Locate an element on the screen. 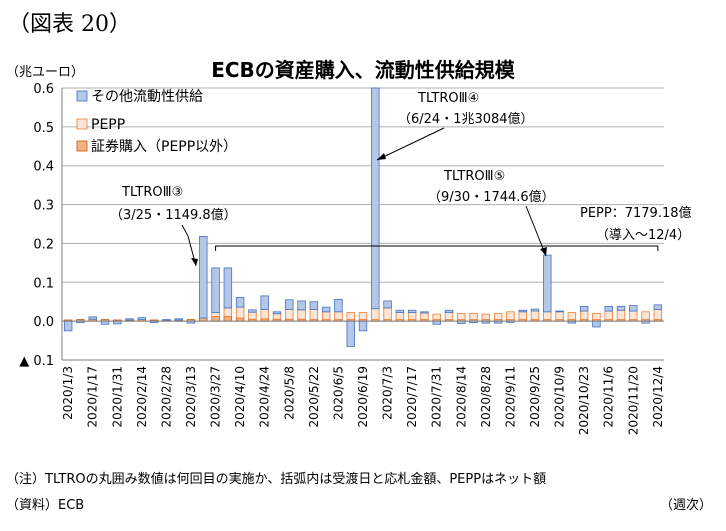  legend-swatch-securities is located at coordinates (82, 146).